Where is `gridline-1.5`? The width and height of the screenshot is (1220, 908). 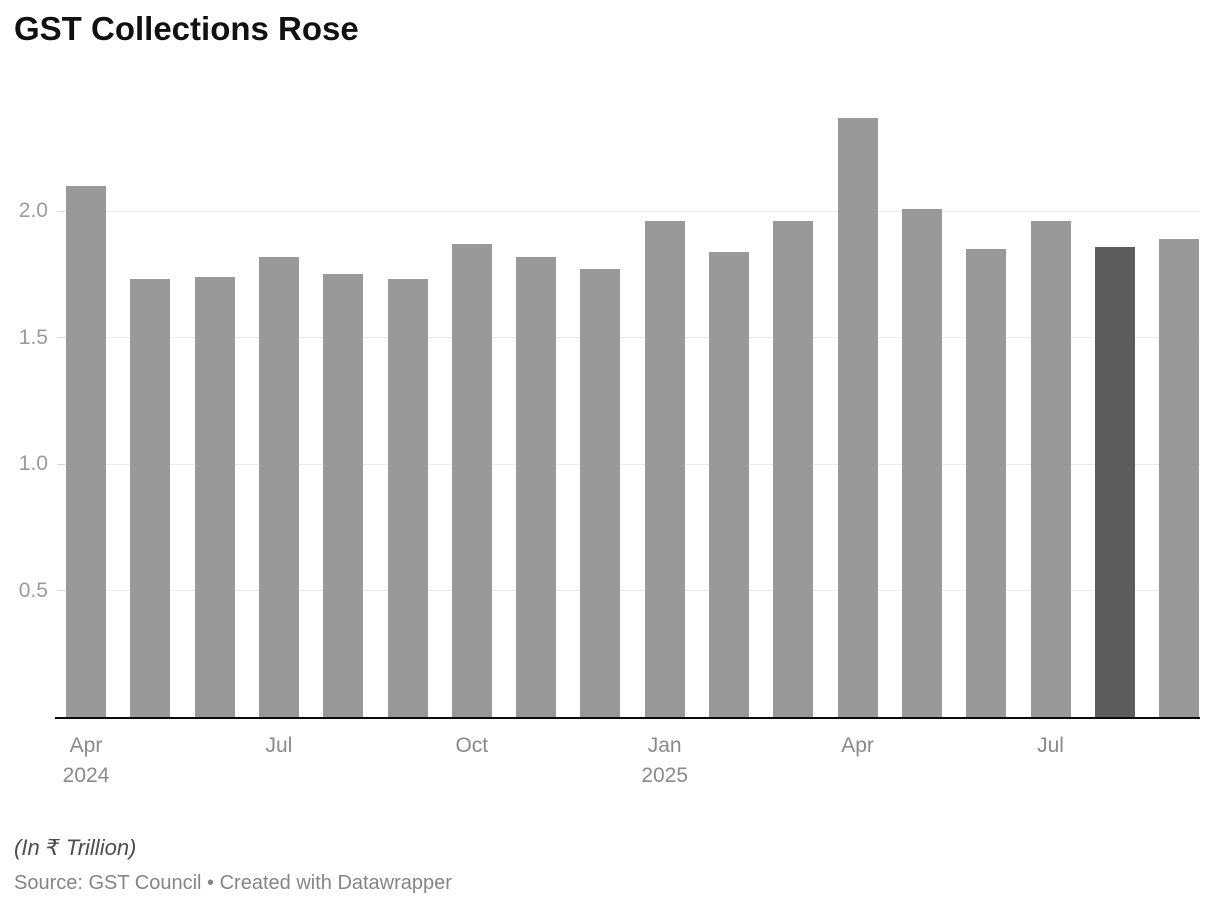
gridline-1.5 is located at coordinates (628, 338).